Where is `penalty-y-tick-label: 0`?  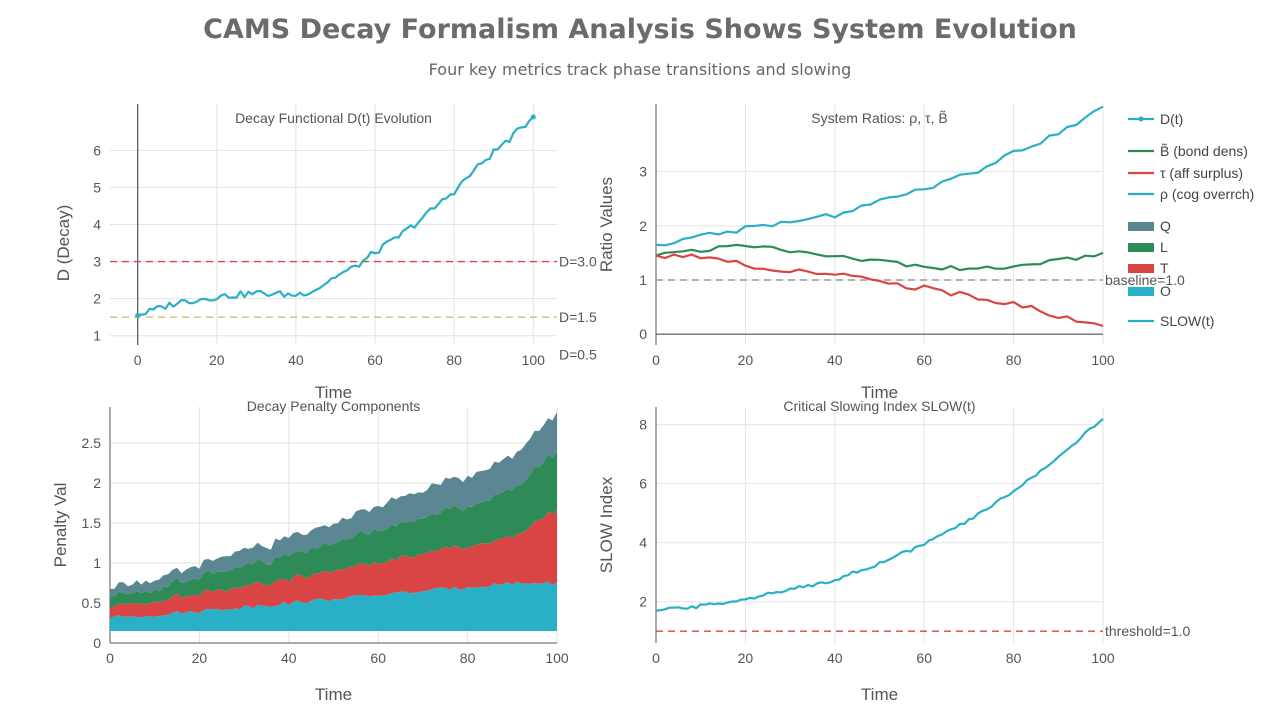
penalty-y-tick-label: 0 is located at coordinates (97, 643).